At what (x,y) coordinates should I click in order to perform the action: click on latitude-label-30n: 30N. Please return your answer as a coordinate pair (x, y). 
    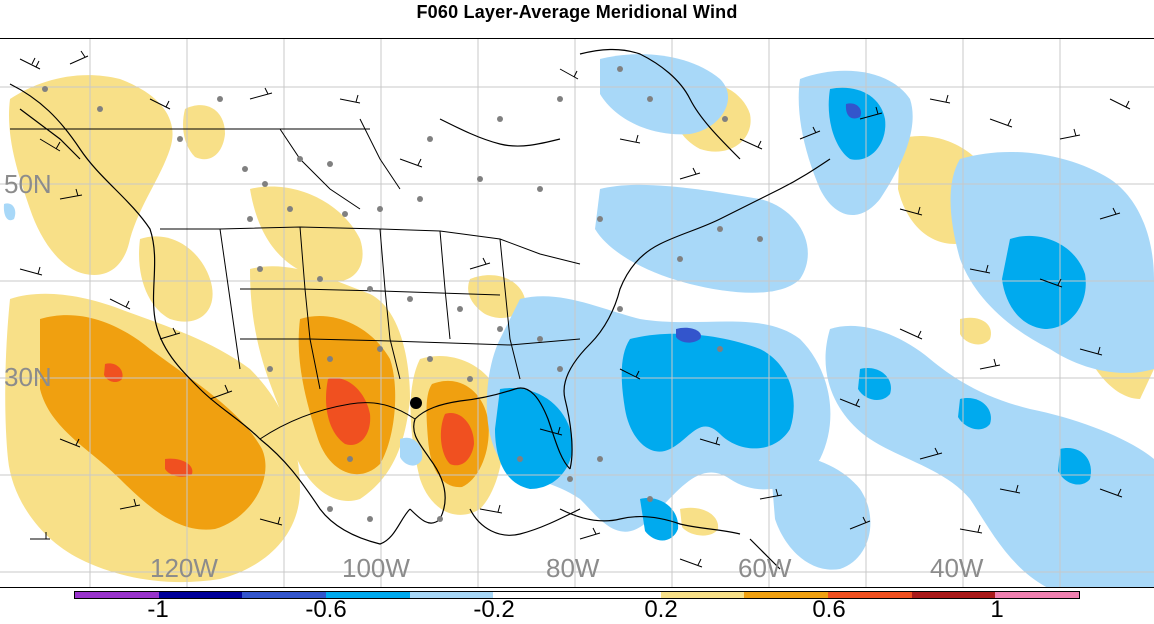
    Looking at the image, I should click on (28, 377).